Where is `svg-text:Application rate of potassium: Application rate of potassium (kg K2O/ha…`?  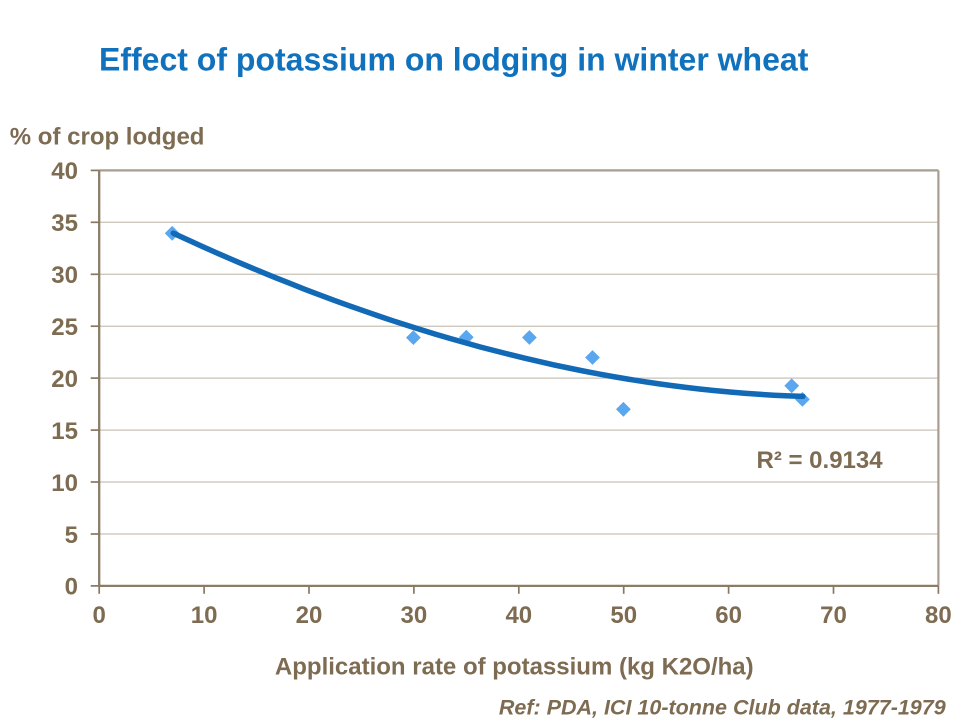
svg-text:Application rate of potassium: Application rate of potassium (kg K2O/ha… is located at coordinates (514, 667).